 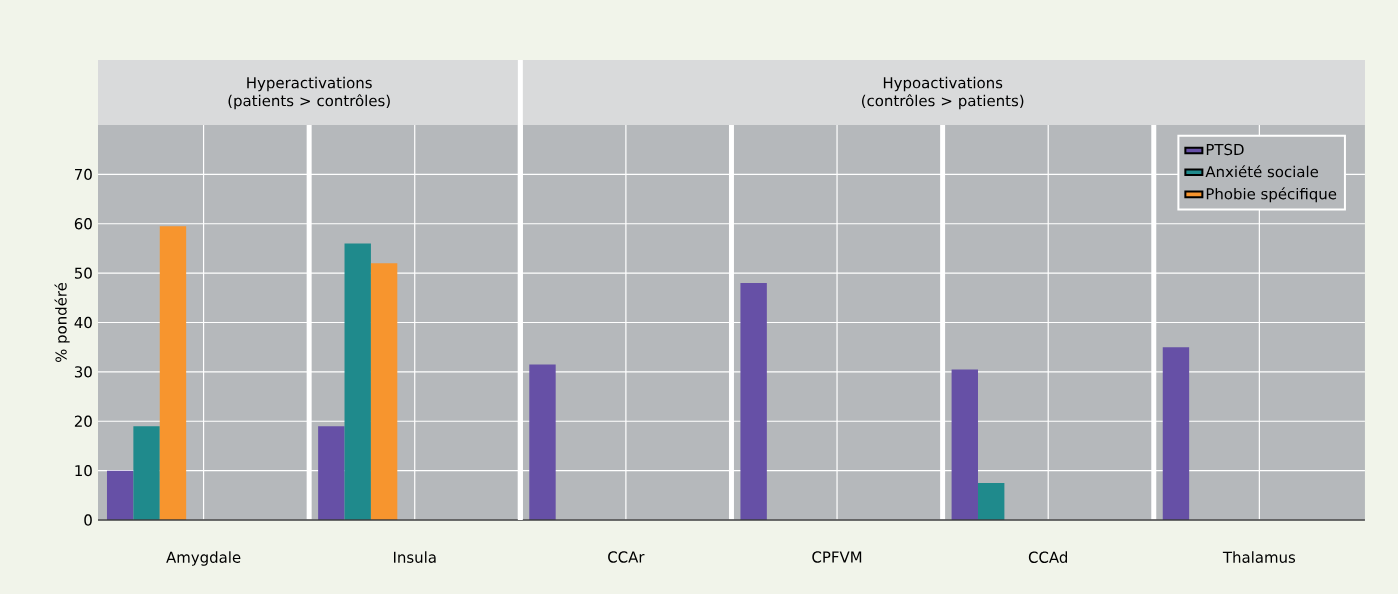 What do you see at coordinates (309, 93) in the screenshot?
I see `text: Hyperactivations (patients > contrôles)` at bounding box center [309, 93].